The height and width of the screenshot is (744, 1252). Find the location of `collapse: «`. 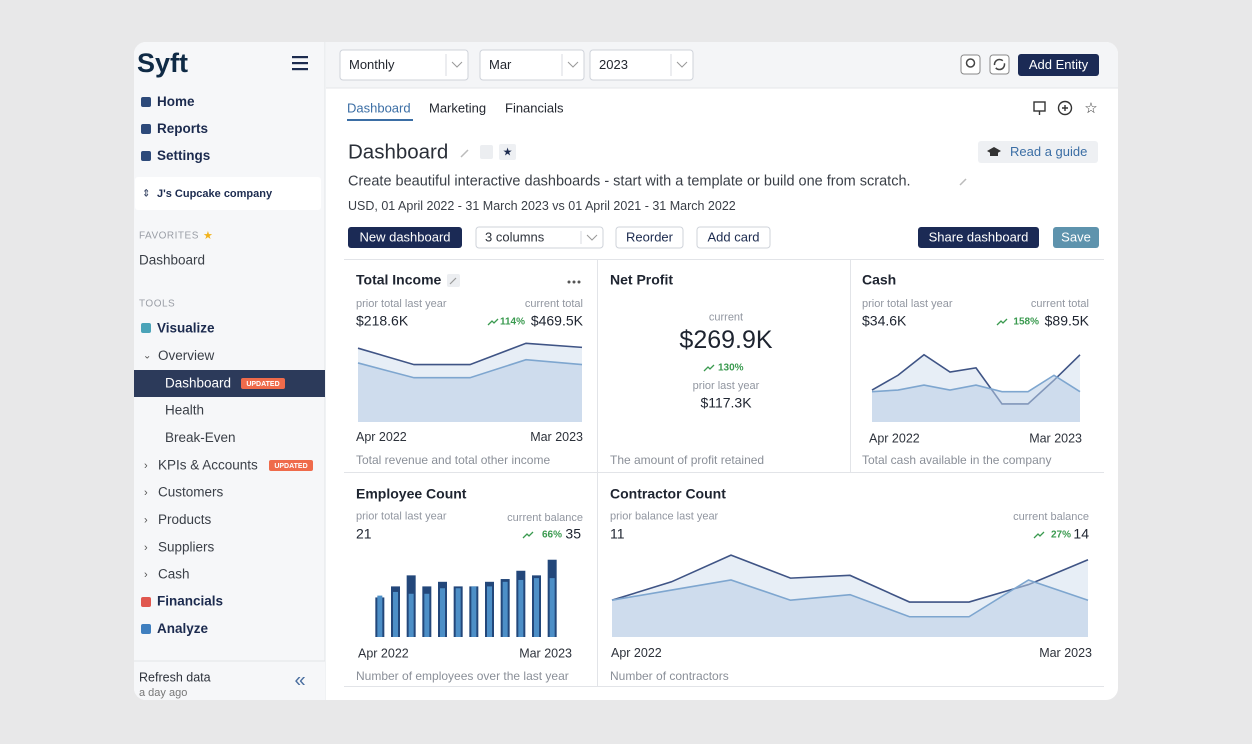

collapse: « is located at coordinates (299, 680).